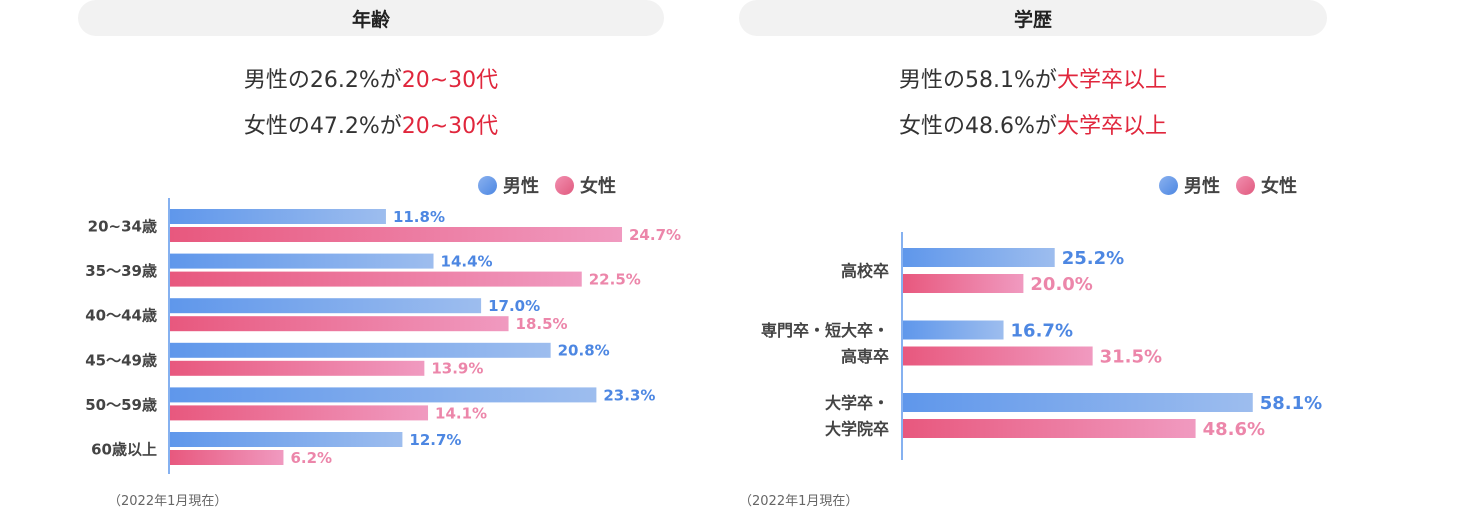 Image resolution: width=1462 pixels, height=517 pixels. I want to click on age-legend: 男性 女性, so click(539, 185).